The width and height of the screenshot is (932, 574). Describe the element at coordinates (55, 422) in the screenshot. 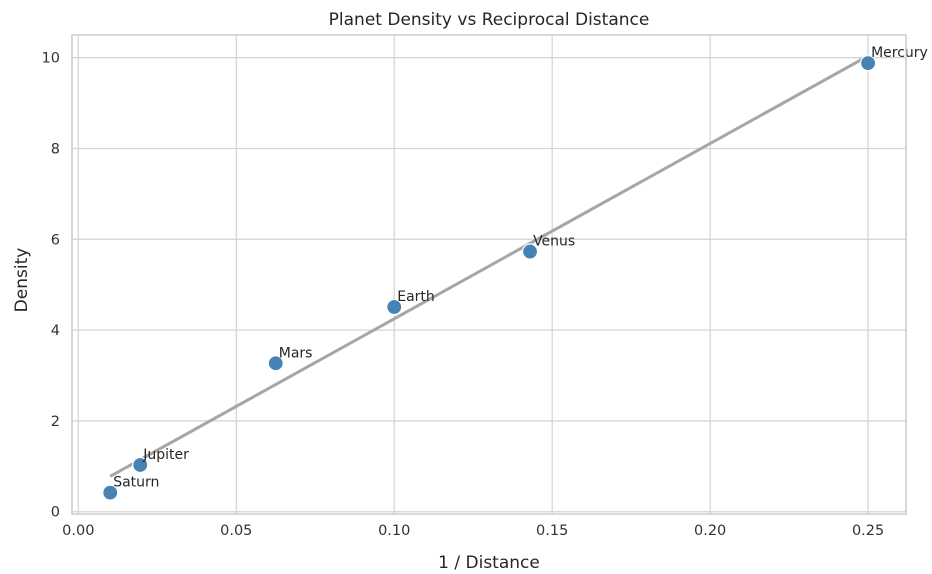

I see `y-tick-label: 2` at that location.